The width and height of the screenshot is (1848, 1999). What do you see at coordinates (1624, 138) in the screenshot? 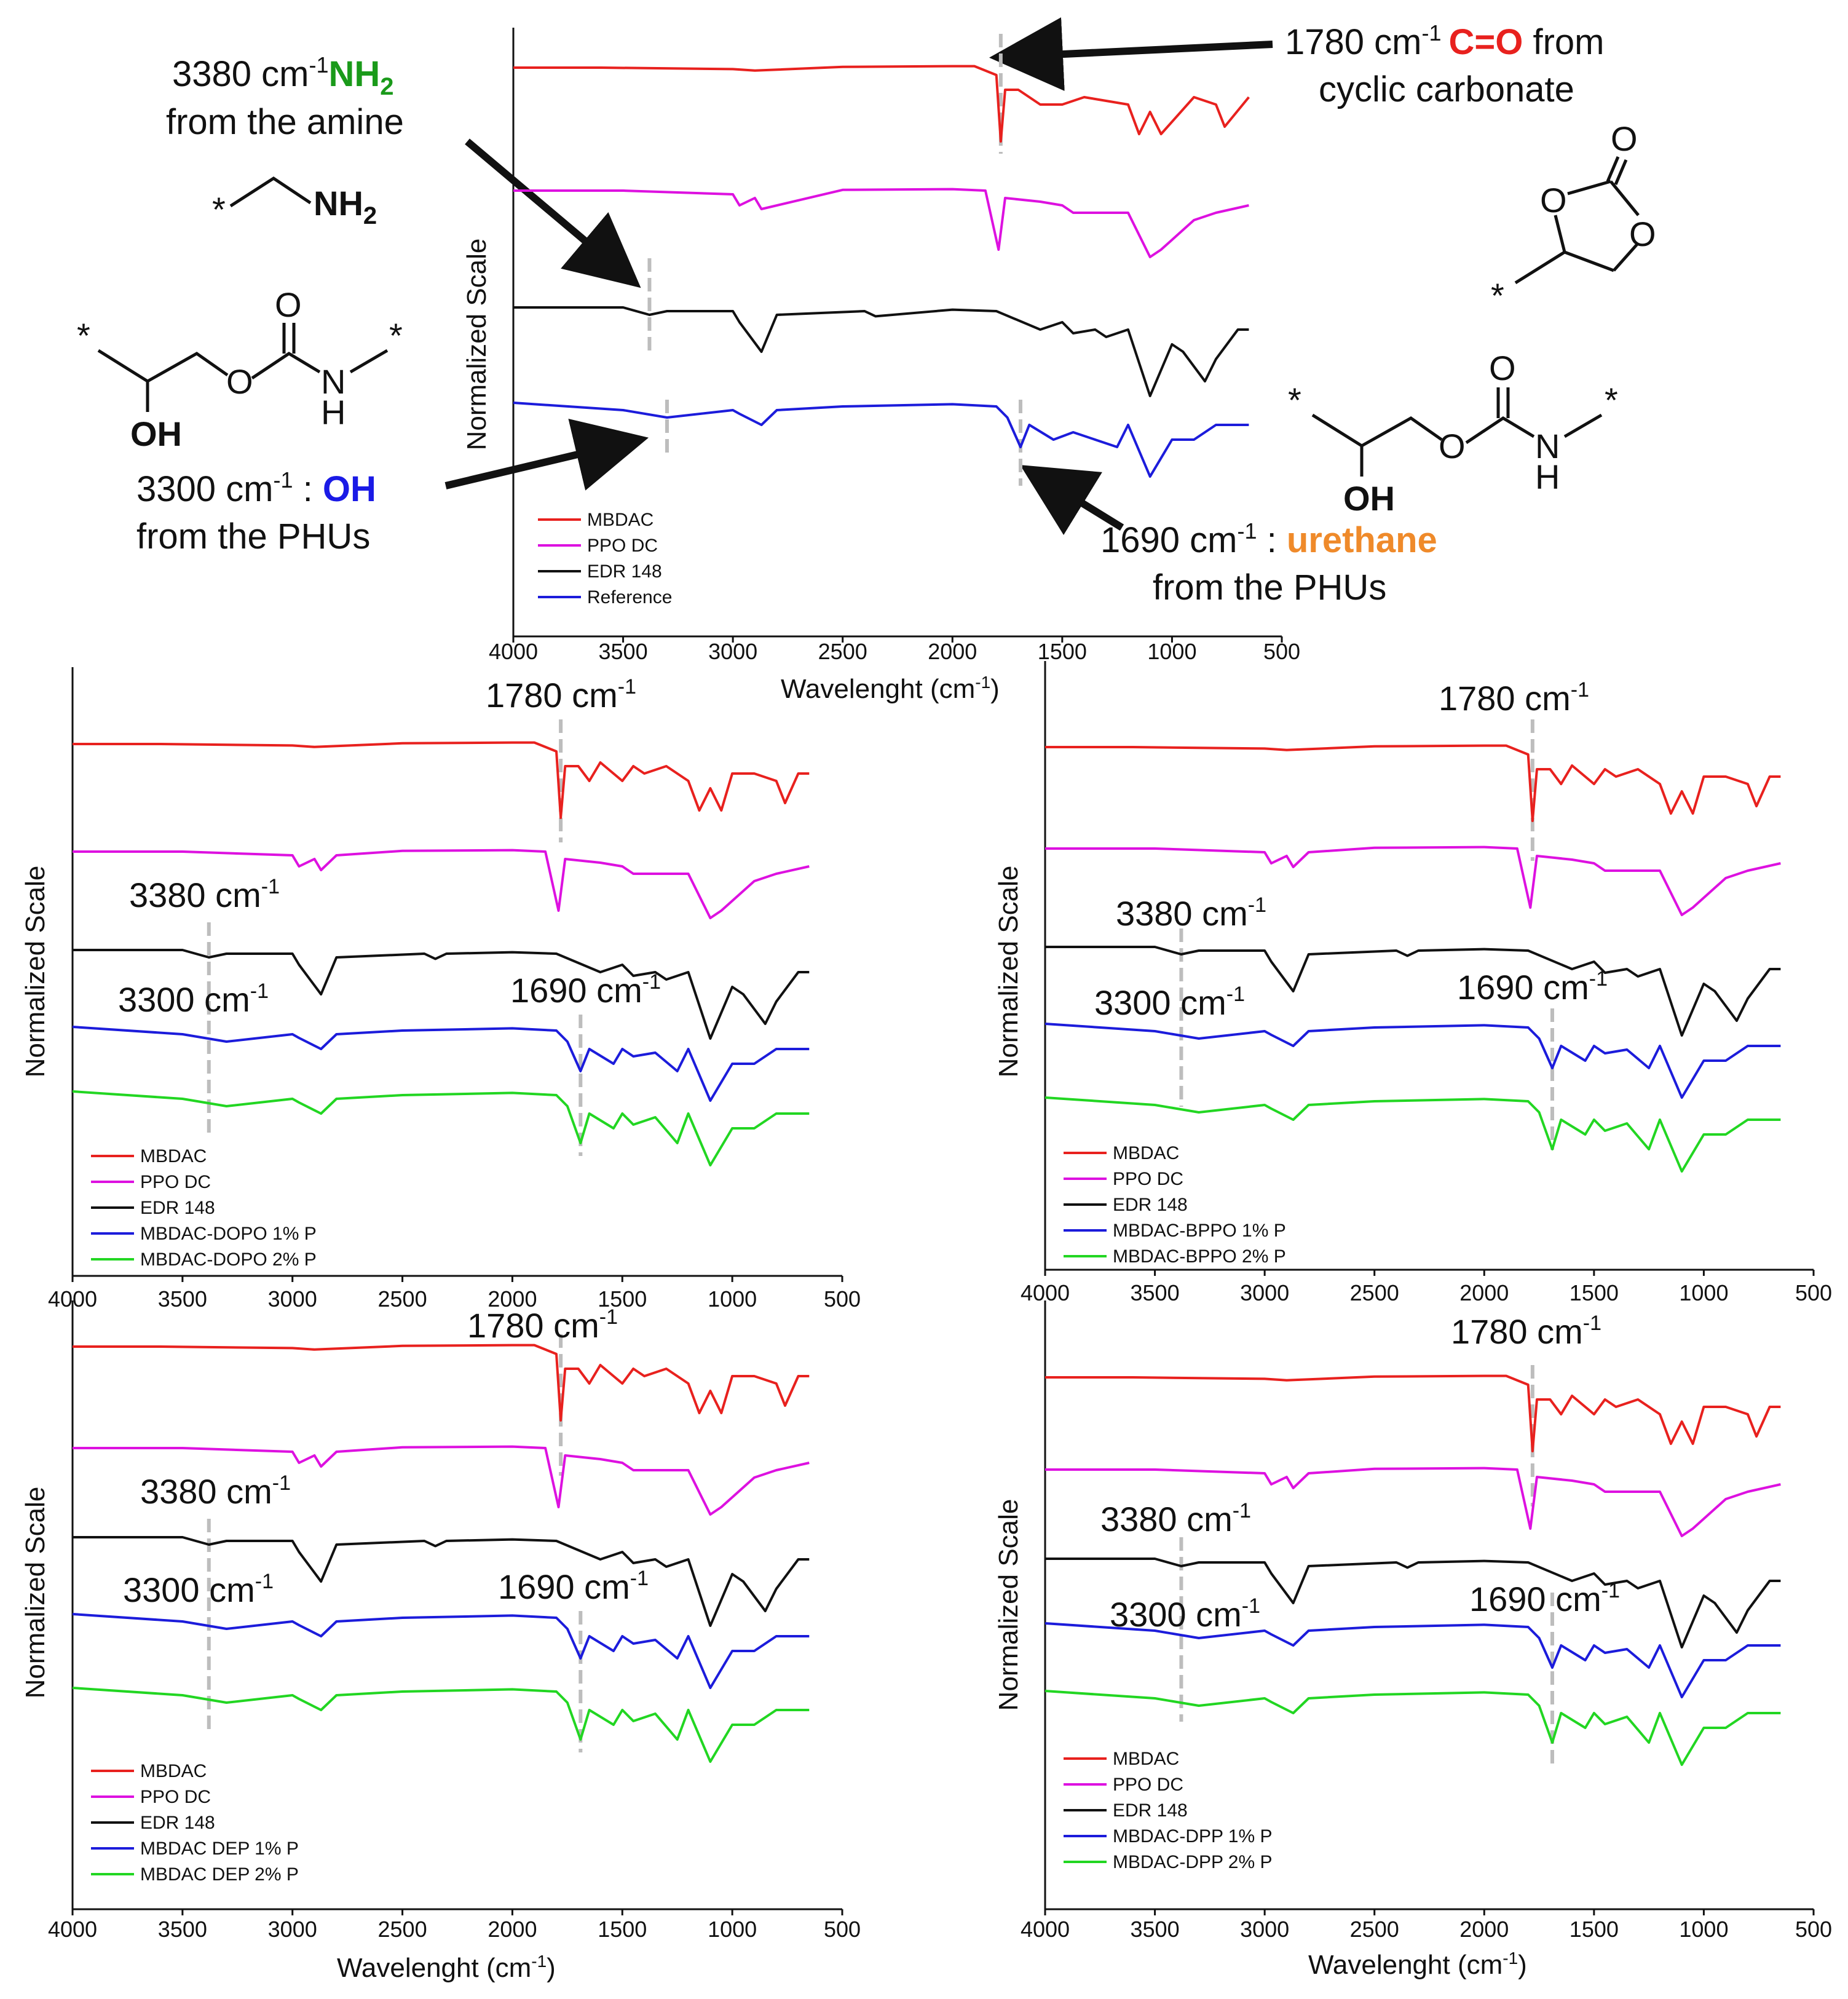
I see `structure-carbonate-carbonyl-o: O` at bounding box center [1624, 138].